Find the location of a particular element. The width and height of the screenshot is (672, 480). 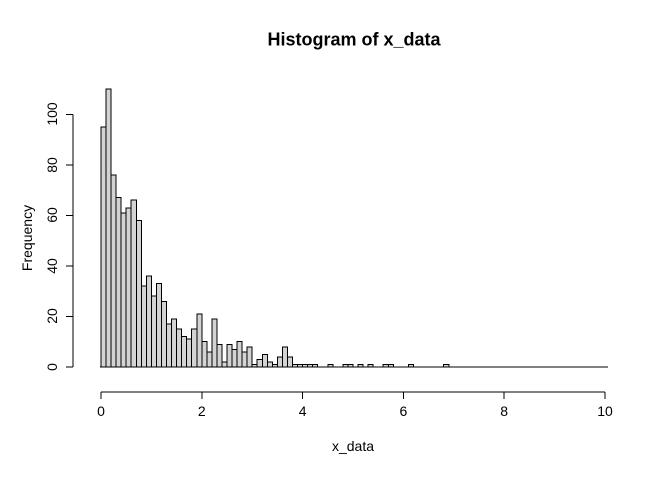

chart-title: Histogram of x_data is located at coordinates (354, 39).